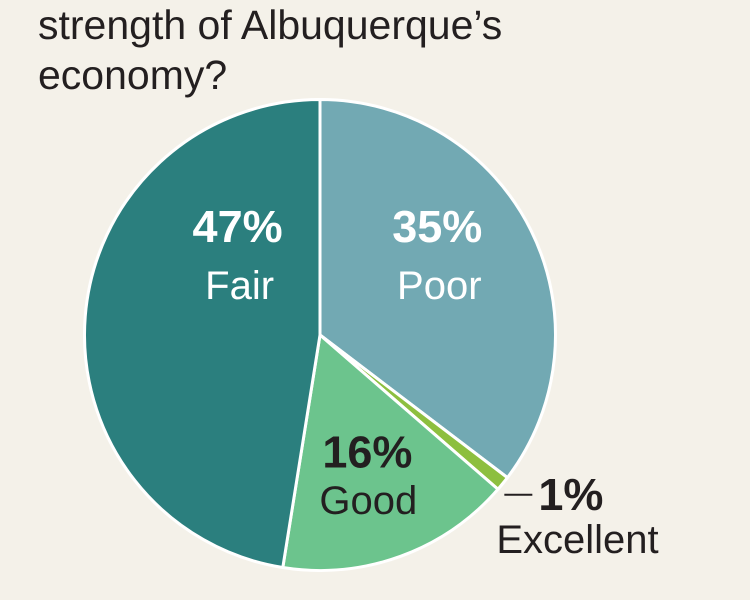  What do you see at coordinates (577, 540) in the screenshot?
I see `slice-label: Excellent` at bounding box center [577, 540].